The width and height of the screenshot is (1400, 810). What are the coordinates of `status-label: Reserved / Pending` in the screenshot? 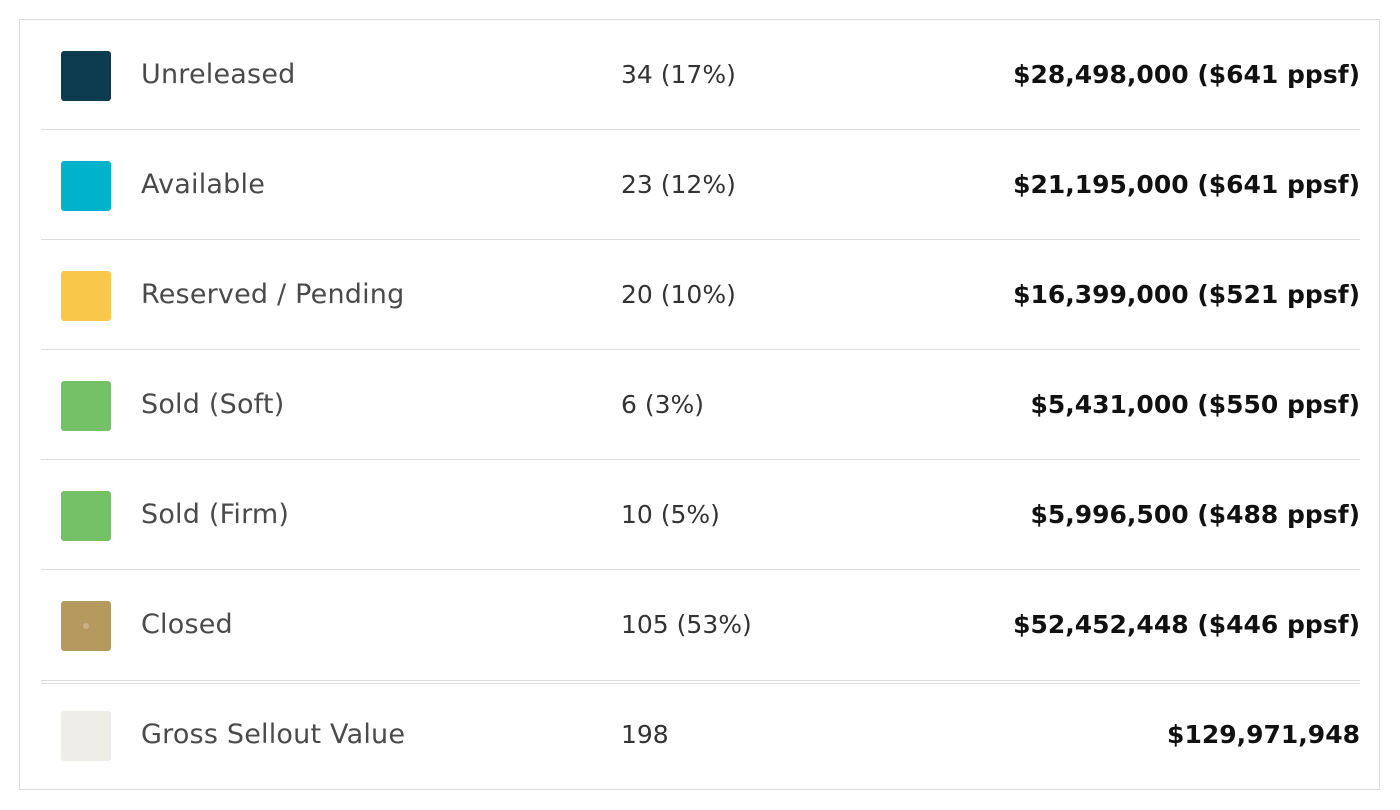 It's located at (273, 294).